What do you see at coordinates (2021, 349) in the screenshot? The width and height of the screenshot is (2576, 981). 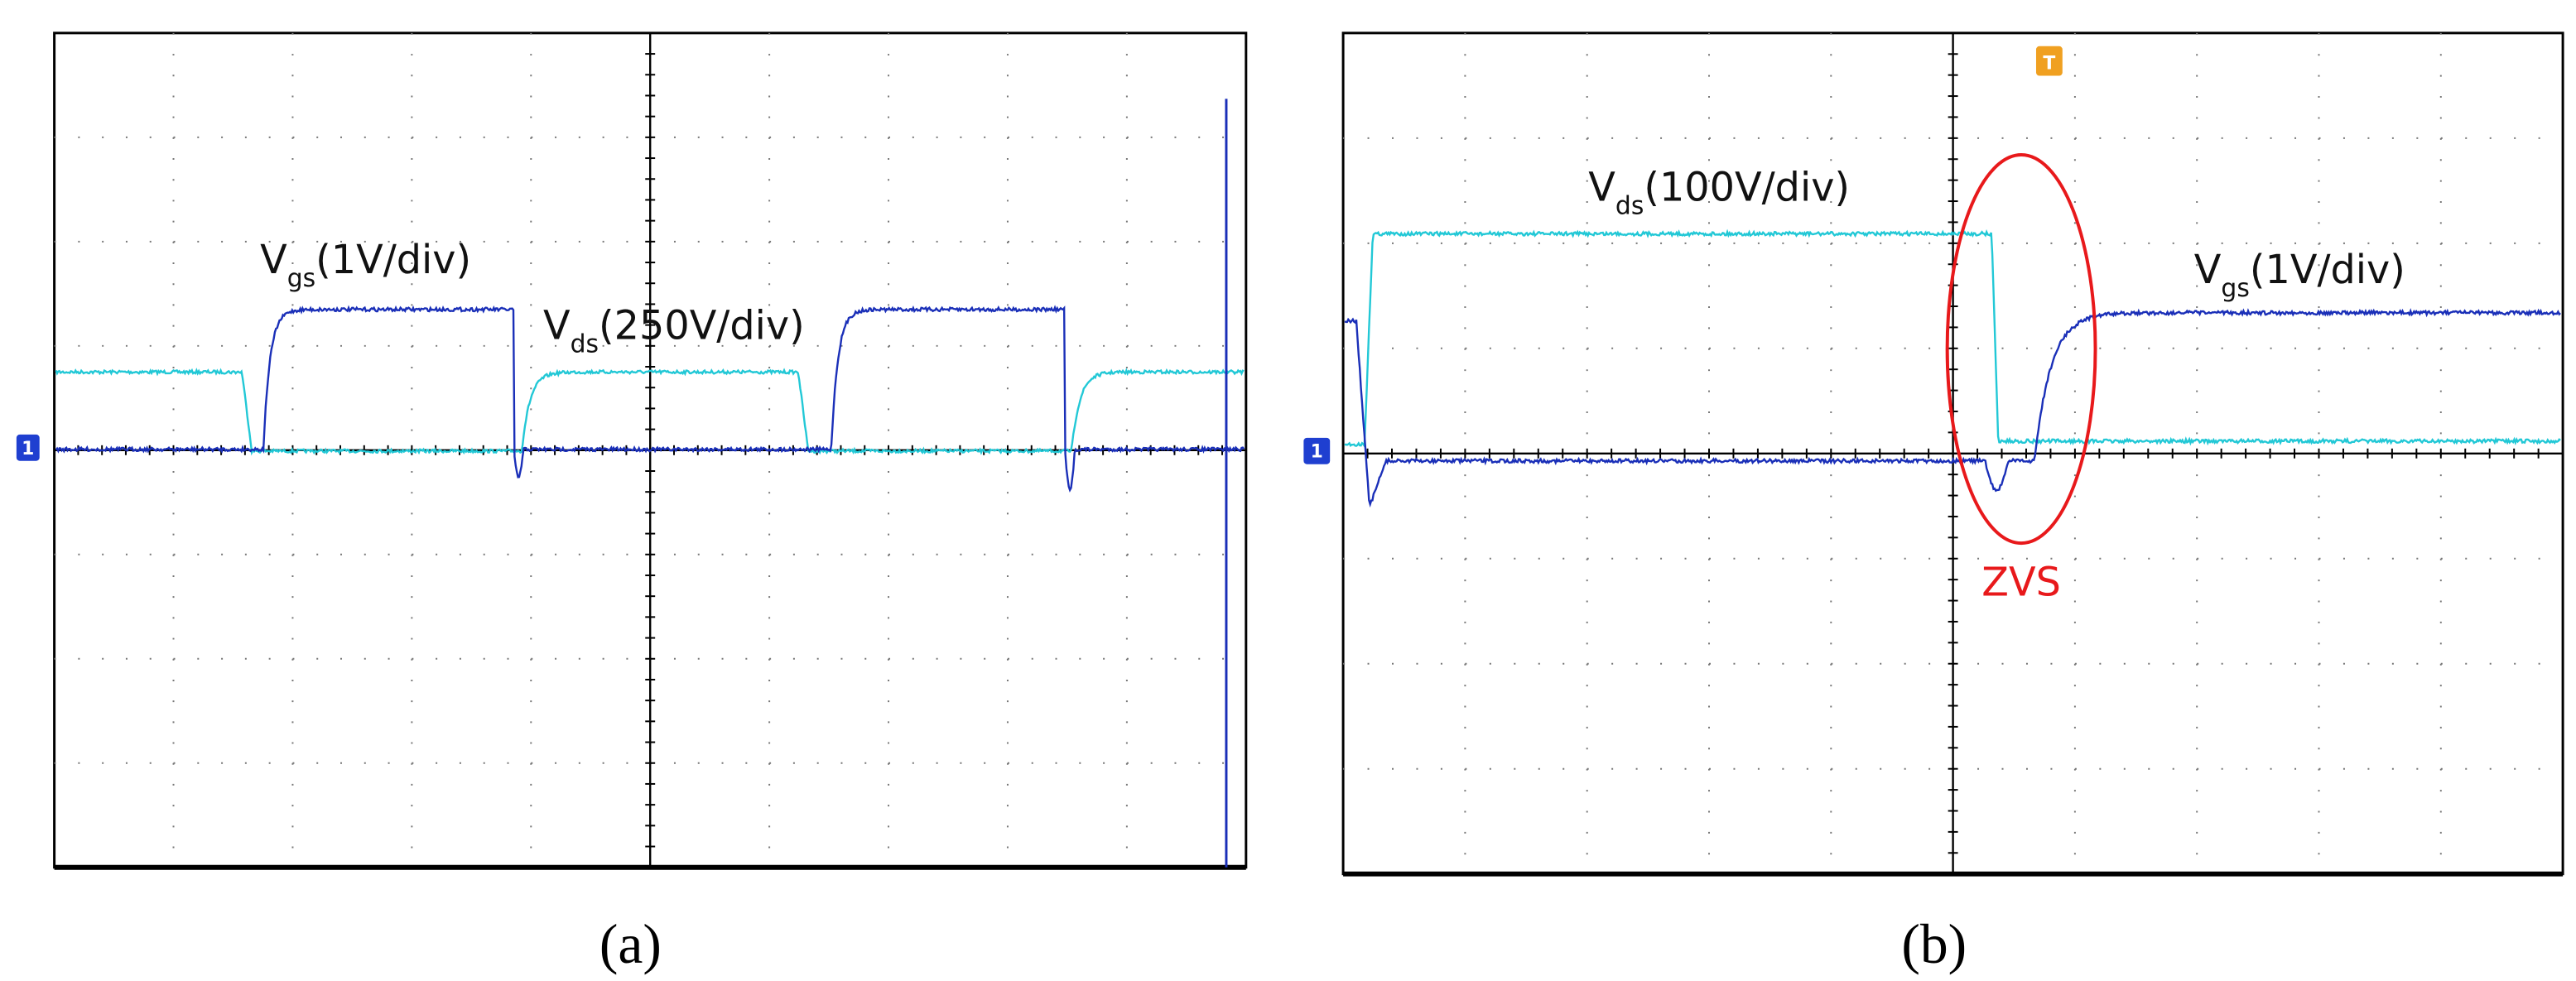 I see `zvs-ellipse` at bounding box center [2021, 349].